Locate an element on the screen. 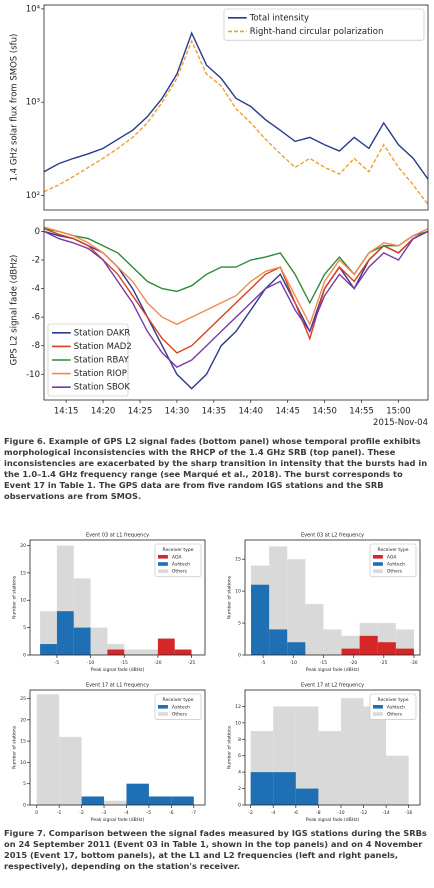 The width and height of the screenshot is (434, 888). y-tick-label: 2 is located at coordinates (239, 789).